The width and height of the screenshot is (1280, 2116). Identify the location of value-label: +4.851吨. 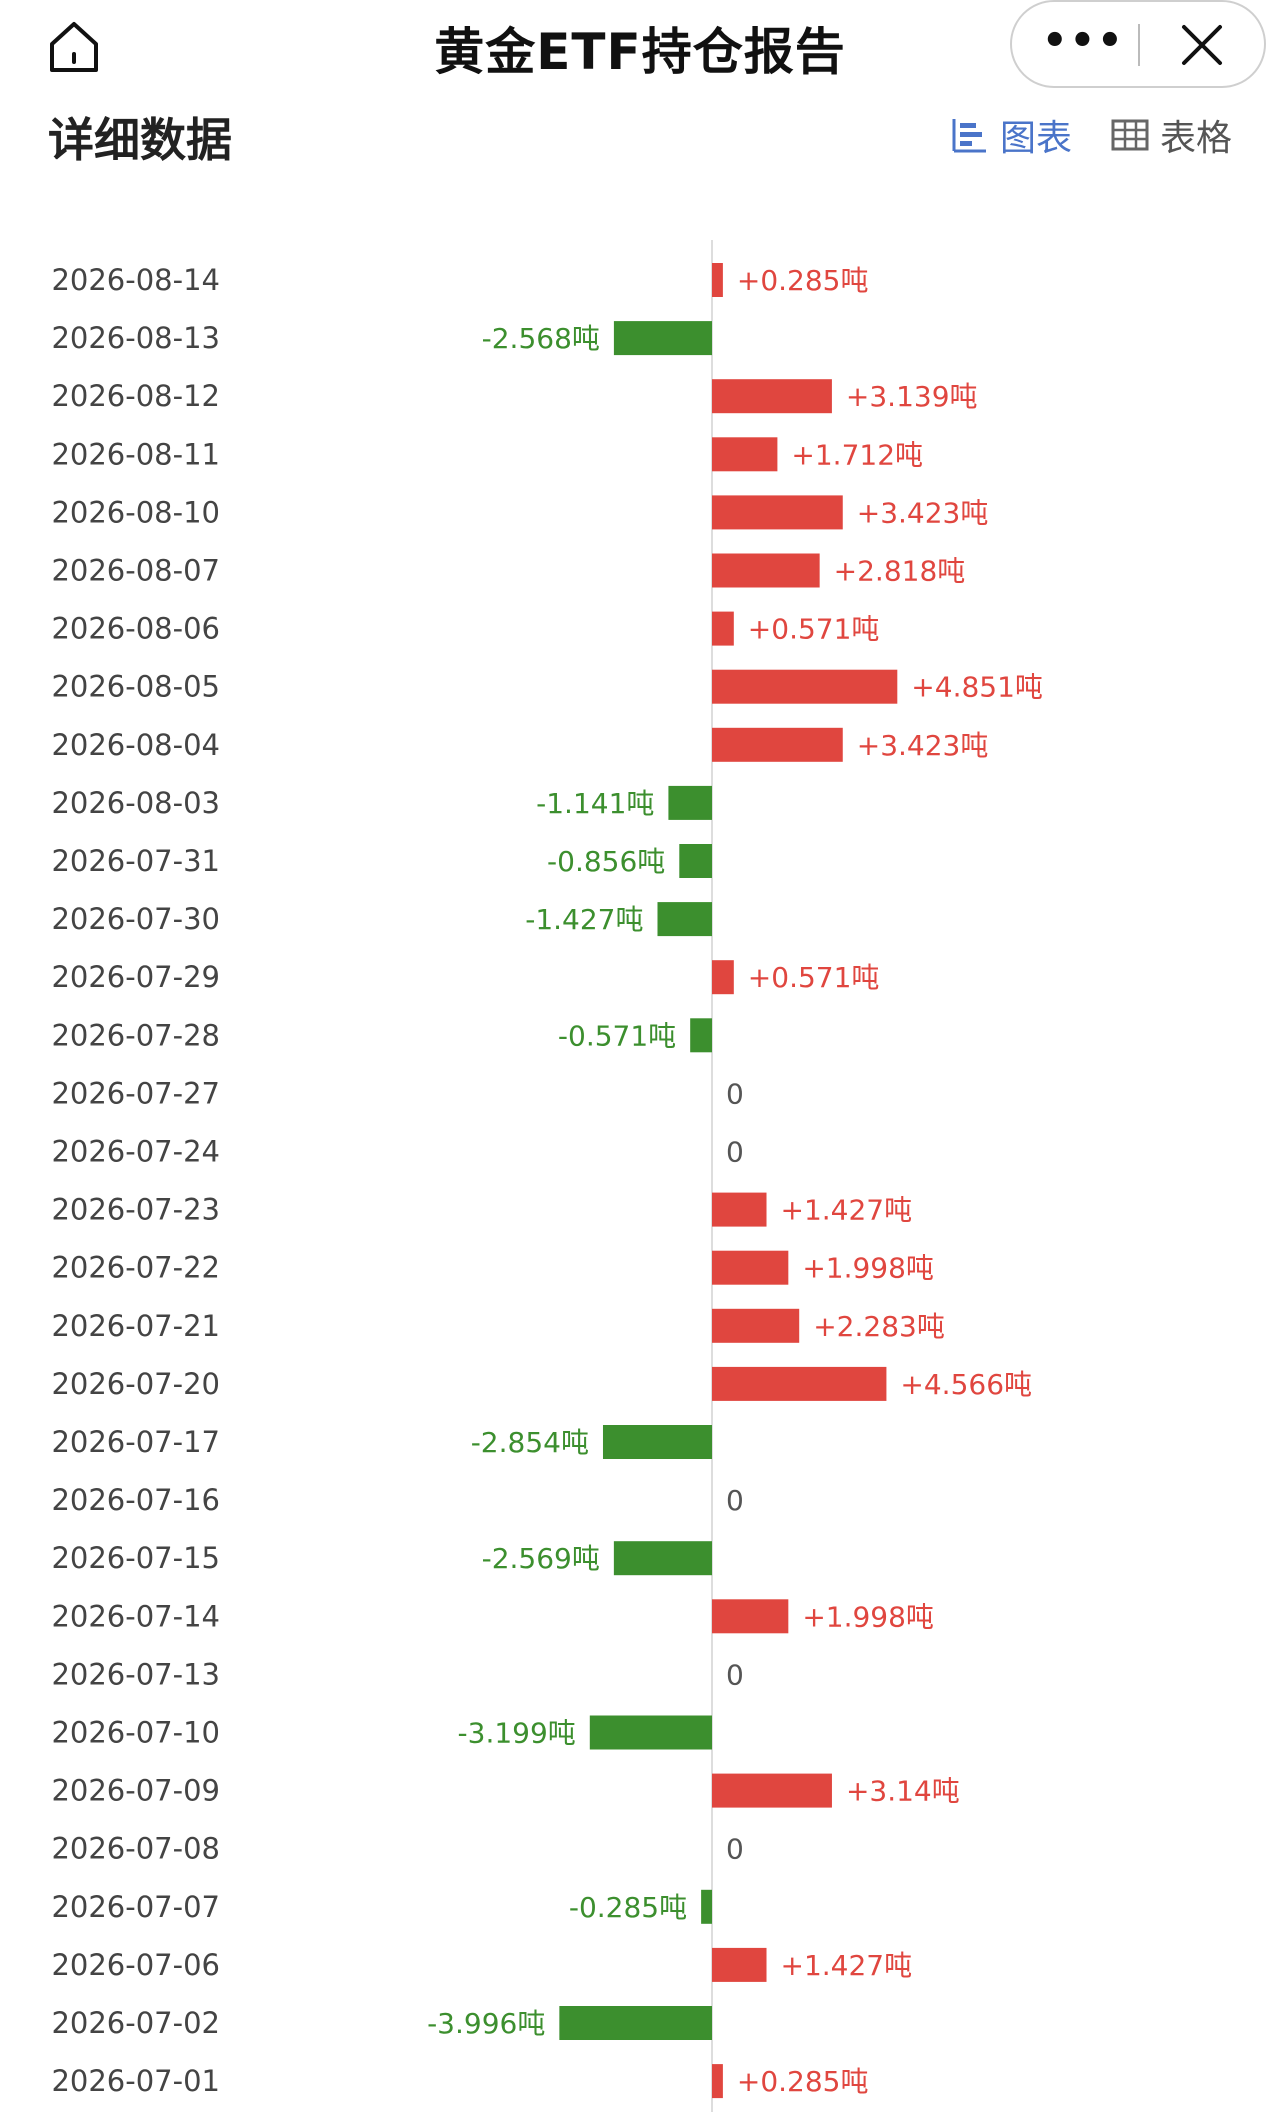
(977, 687).